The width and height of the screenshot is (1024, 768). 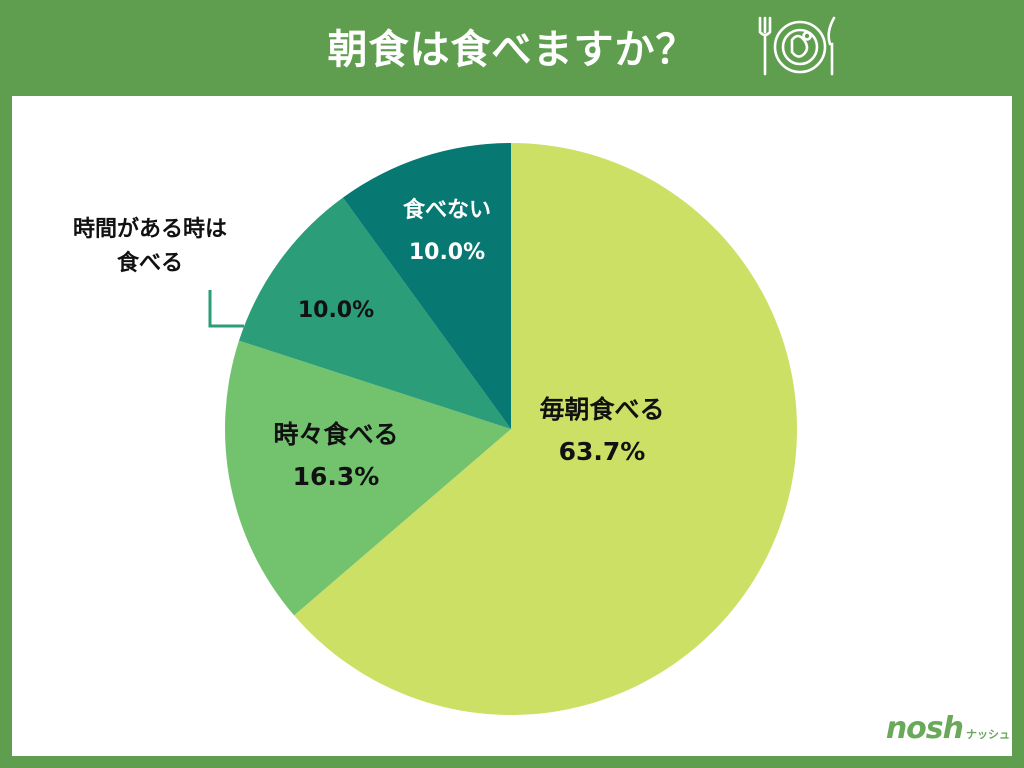 I want to click on slice-value-label-3: 10.0%, so click(x=336, y=310).